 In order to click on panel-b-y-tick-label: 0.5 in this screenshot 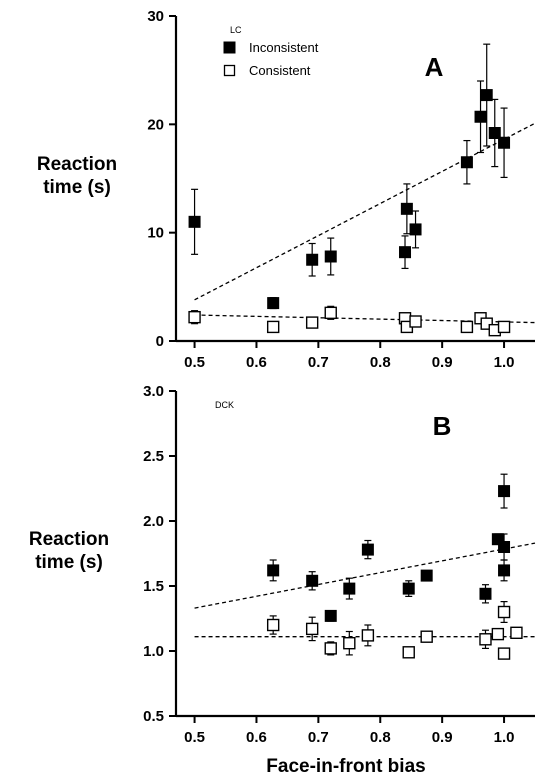, I will do `click(153, 716)`.